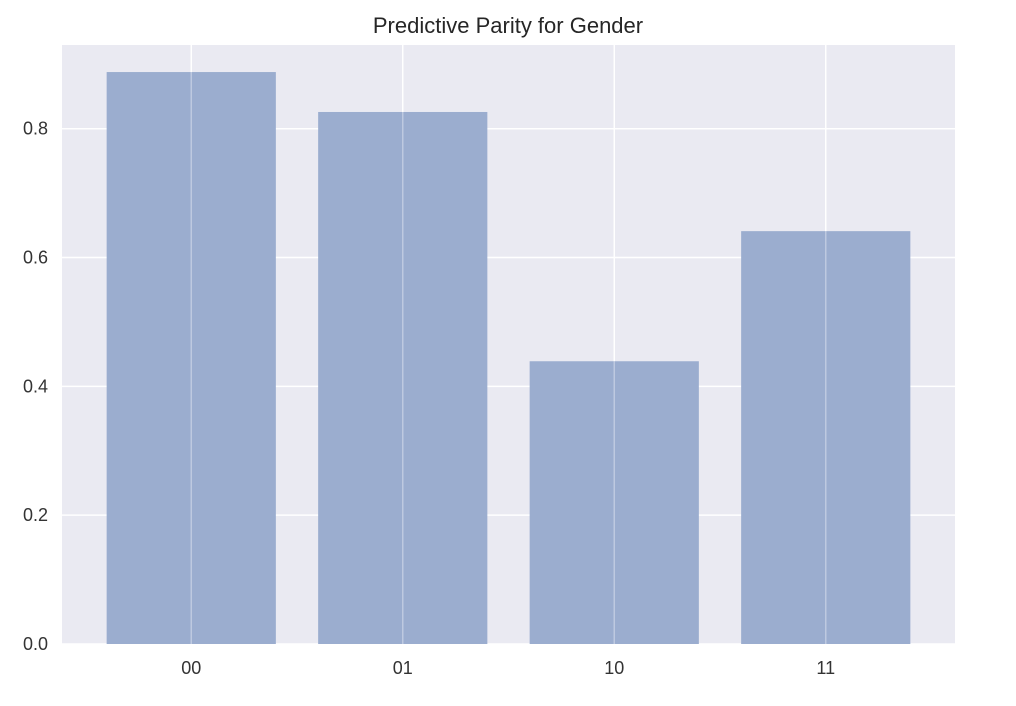 This screenshot has width=1016, height=706. Describe the element at coordinates (403, 668) in the screenshot. I see `x-tick-label: 01` at that location.